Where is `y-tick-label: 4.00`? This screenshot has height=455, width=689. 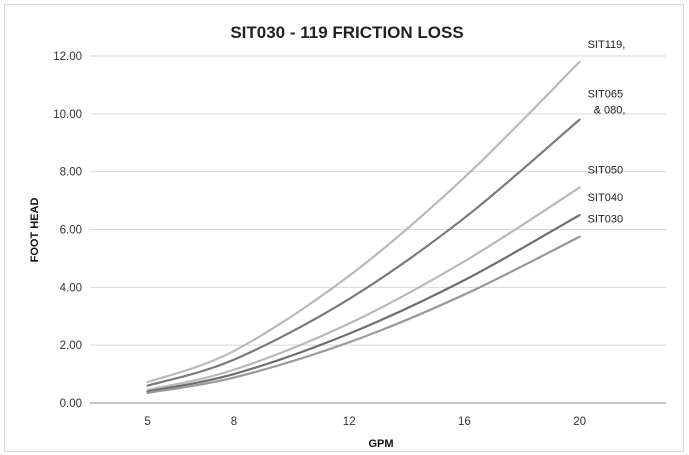 y-tick-label: 4.00 is located at coordinates (71, 288).